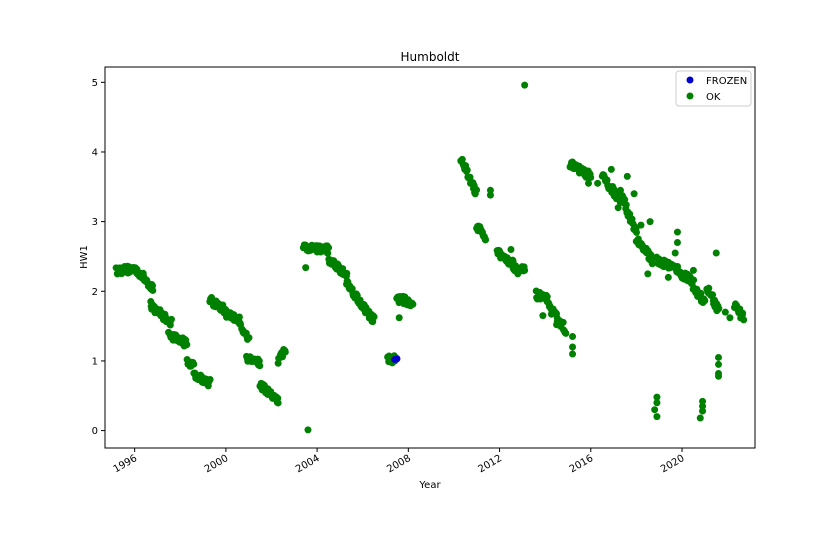 The width and height of the screenshot is (840, 560). I want to click on y-tick-label: 3, so click(95, 222).